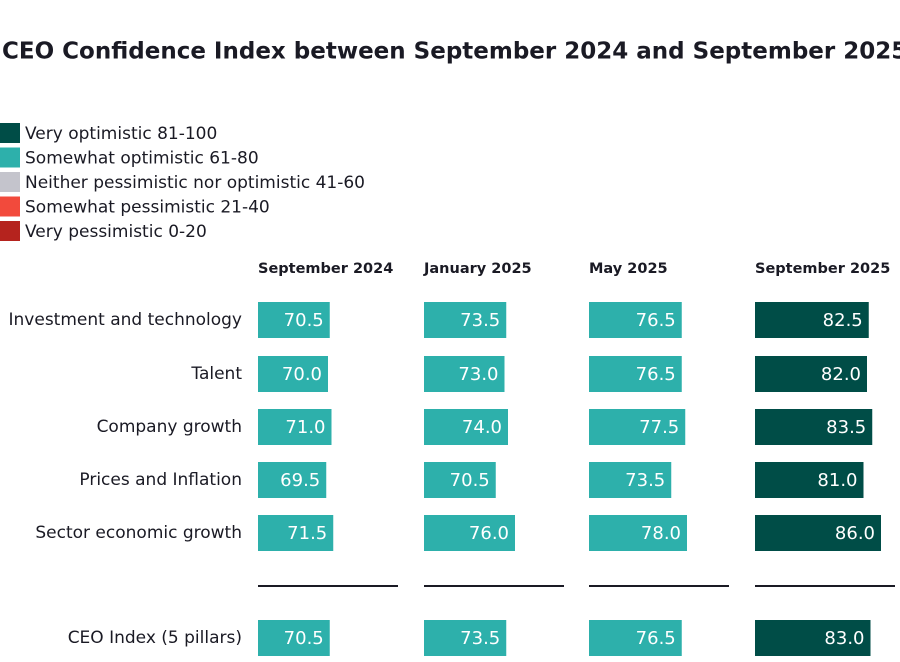 This screenshot has height=662, width=900. Describe the element at coordinates (169, 427) in the screenshot. I see `row-label: Company growth` at that location.